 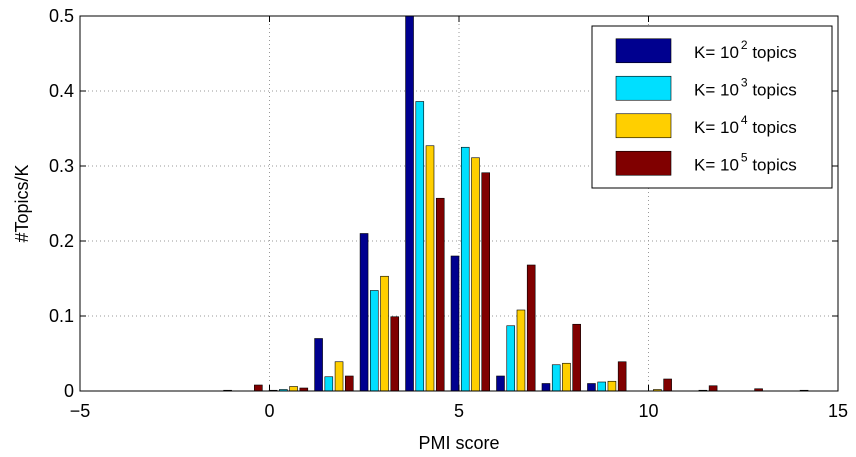 I want to click on y-tick-label: 0.5, so click(x=61, y=16).